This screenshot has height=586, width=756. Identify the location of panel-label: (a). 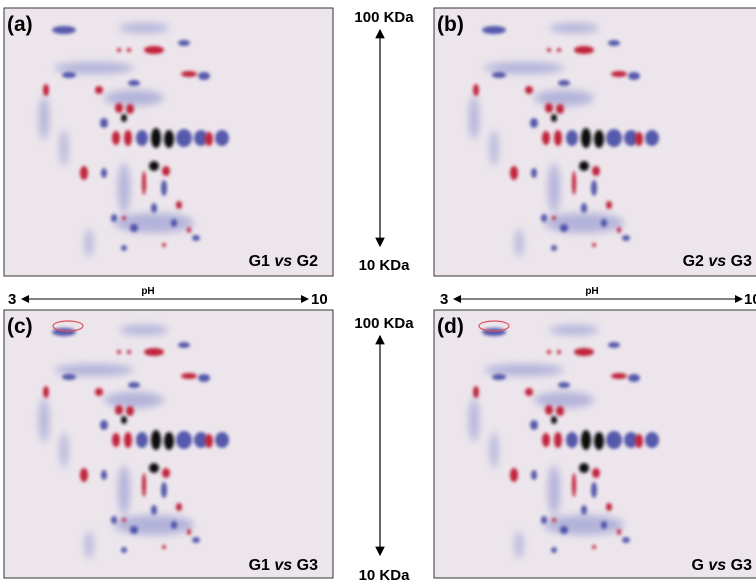
(20, 24).